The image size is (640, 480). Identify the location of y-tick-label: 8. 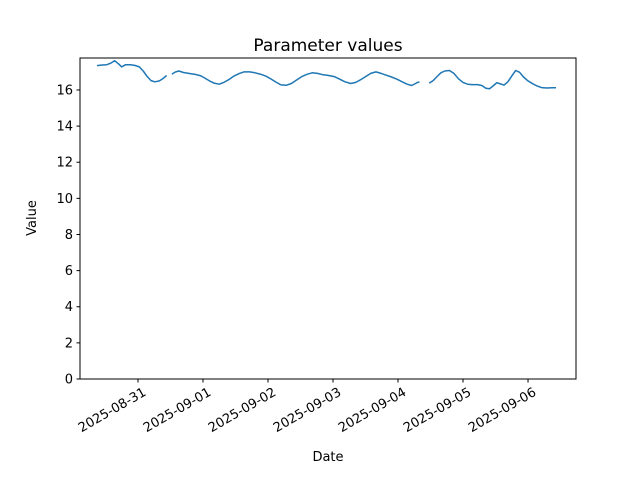
(69, 235).